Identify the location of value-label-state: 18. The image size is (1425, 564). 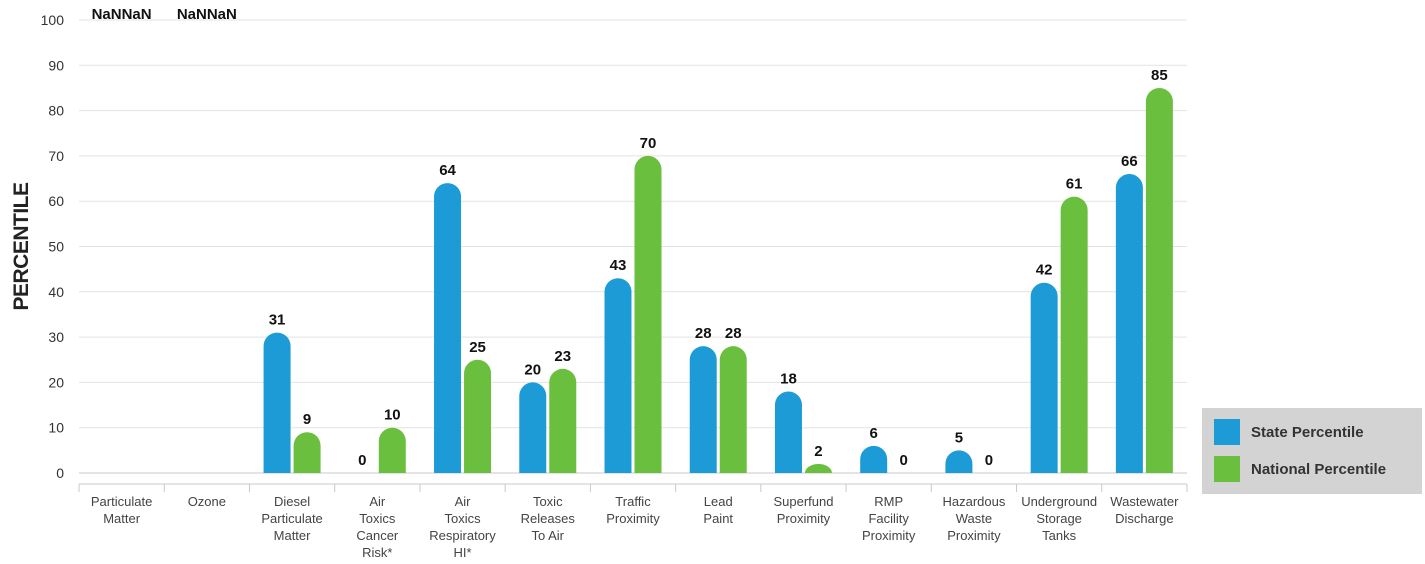
(788, 378).